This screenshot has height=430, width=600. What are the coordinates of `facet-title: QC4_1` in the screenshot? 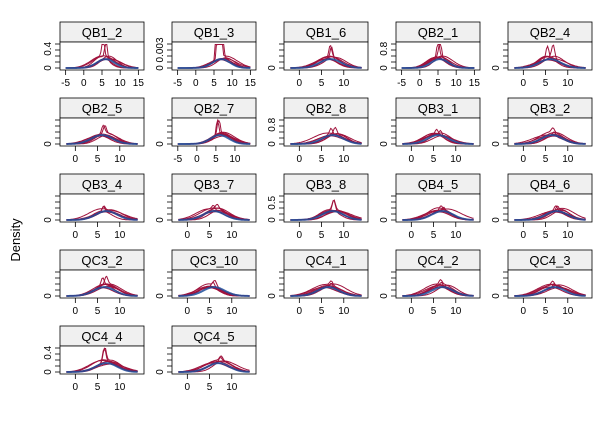 It's located at (325, 260).